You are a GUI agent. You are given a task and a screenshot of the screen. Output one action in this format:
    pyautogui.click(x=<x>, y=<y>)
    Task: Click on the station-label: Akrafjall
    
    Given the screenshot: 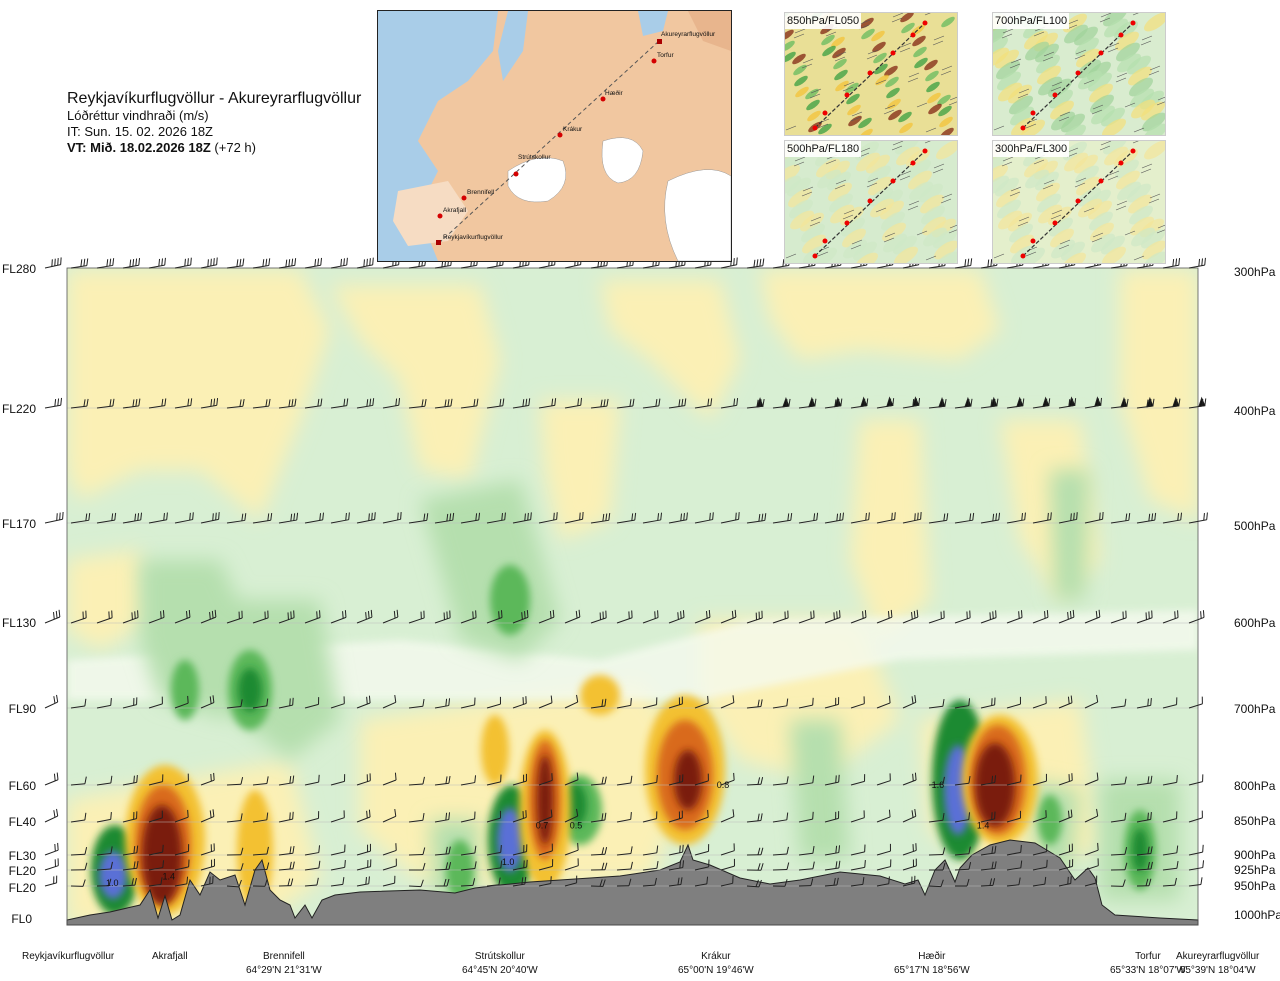 What is the action you would take?
    pyautogui.click(x=170, y=956)
    